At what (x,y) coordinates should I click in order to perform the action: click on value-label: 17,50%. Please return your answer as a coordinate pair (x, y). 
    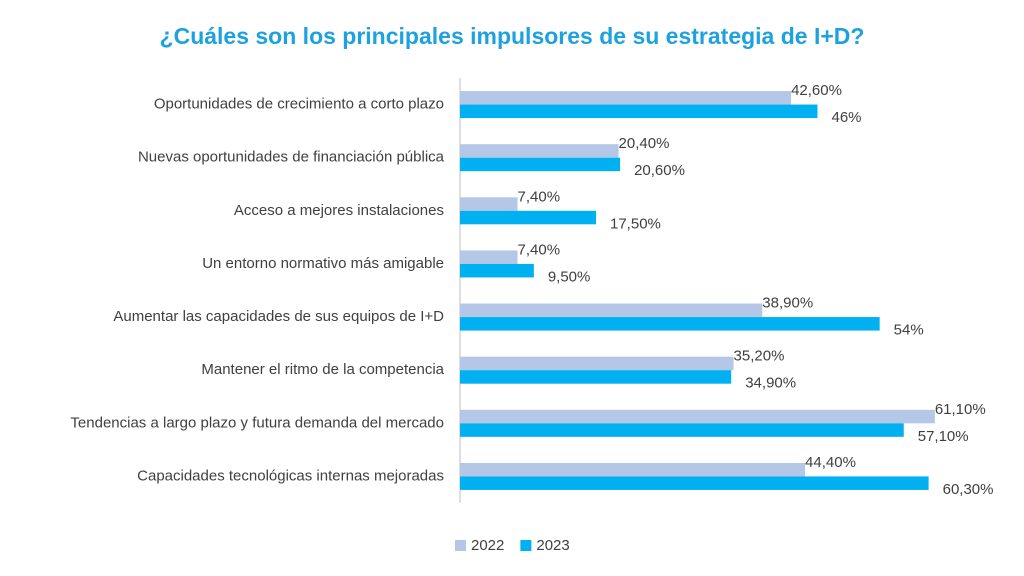
    Looking at the image, I should click on (635, 223).